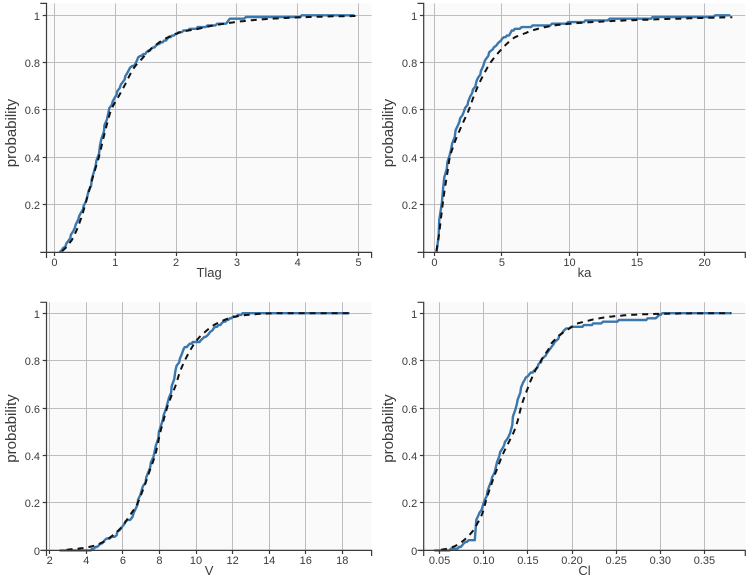  What do you see at coordinates (159, 561) in the screenshot?
I see `svg-text: 8` at bounding box center [159, 561].